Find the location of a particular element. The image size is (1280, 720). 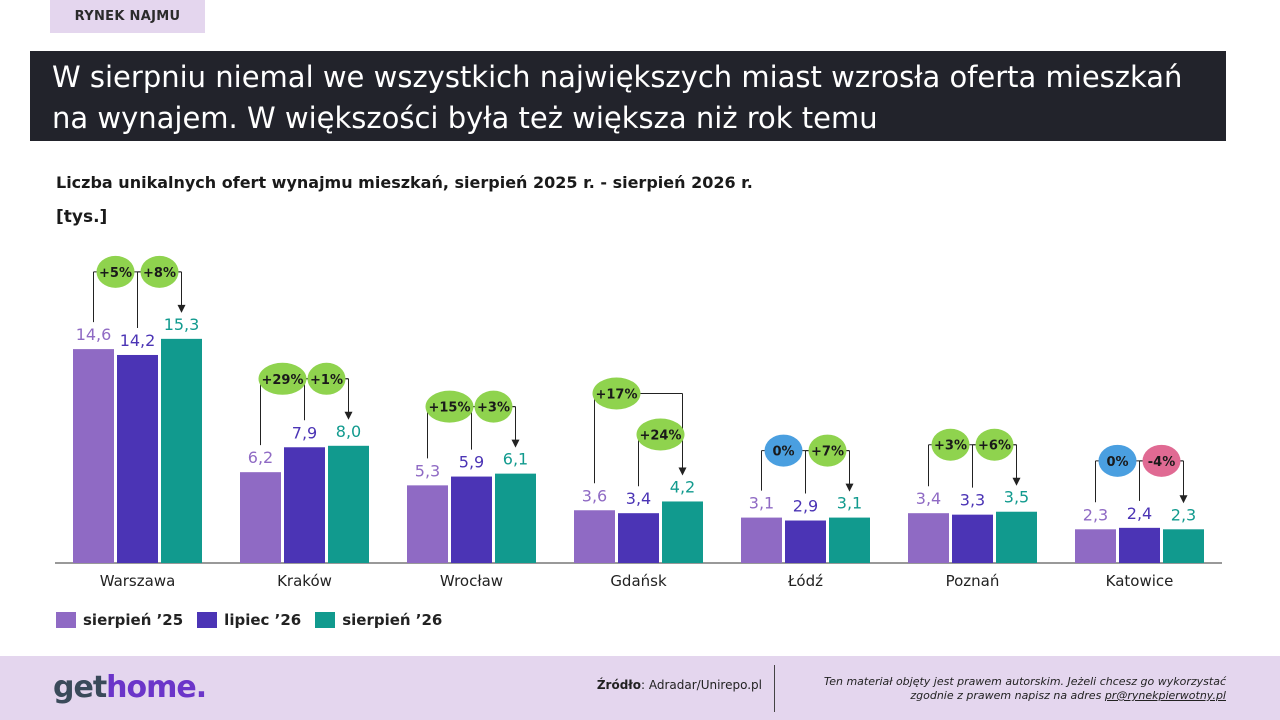

section-tag: RYNEK NAJMU is located at coordinates (127, 16).